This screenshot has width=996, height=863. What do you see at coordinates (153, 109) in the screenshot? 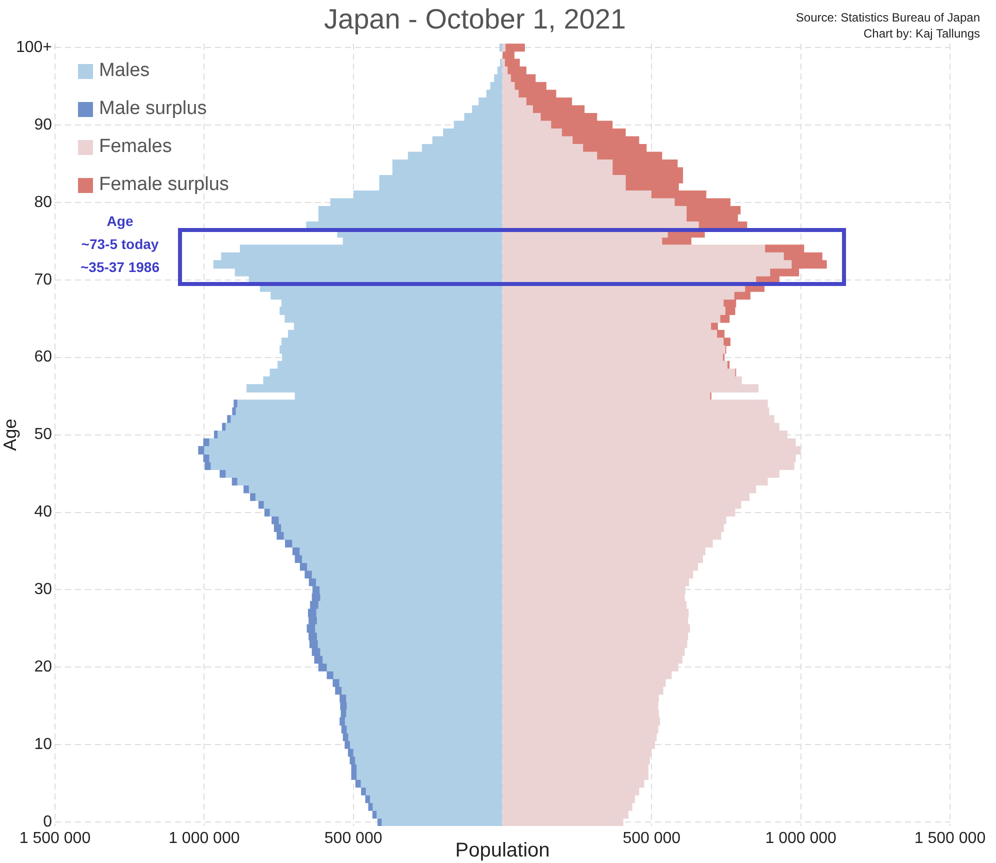
I see `legend-label: Male surplus` at bounding box center [153, 109].